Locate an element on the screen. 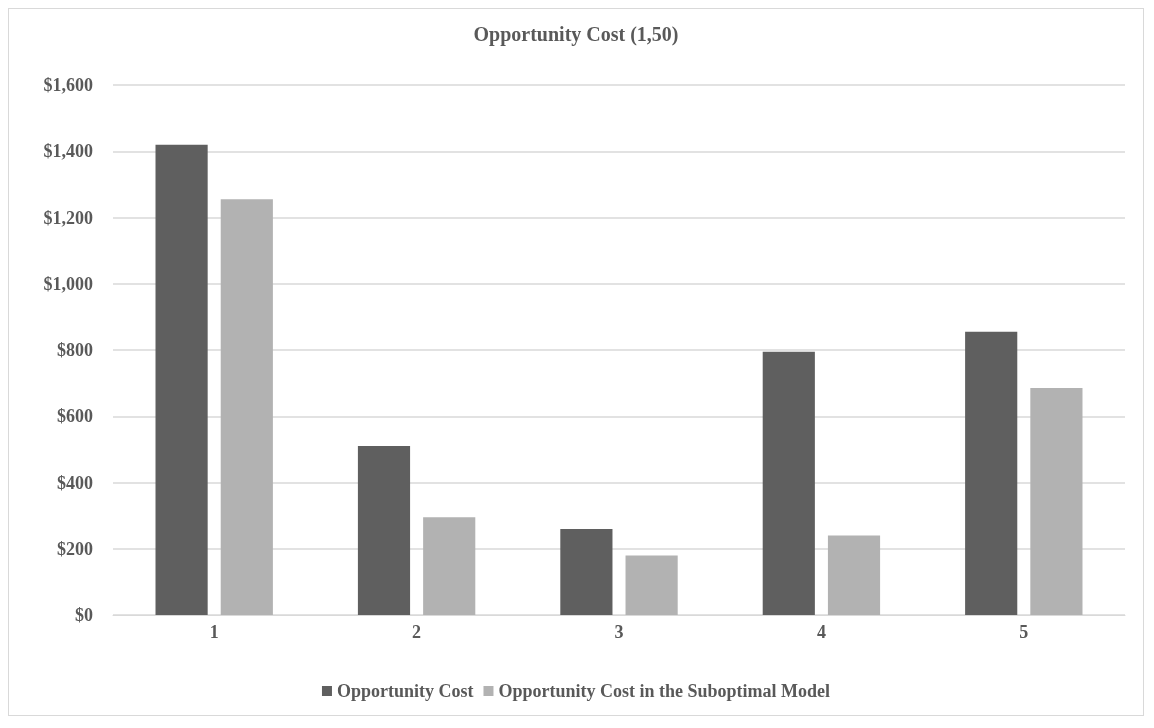  y-tick-label: $1,400 is located at coordinates (68, 151).